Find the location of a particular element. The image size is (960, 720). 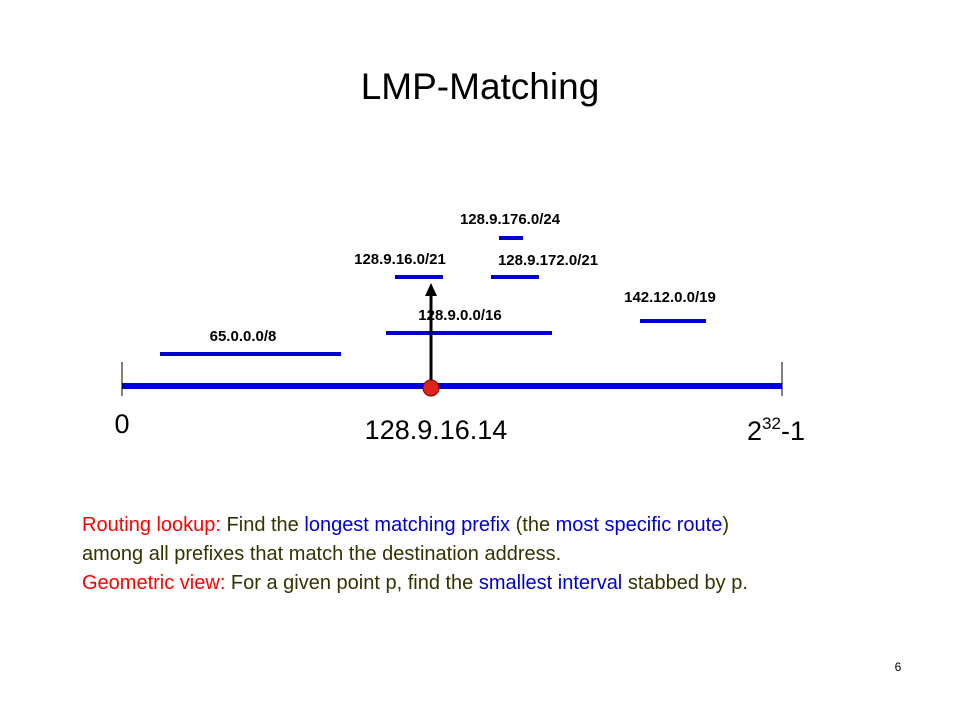

query-point-group: 128.9.16.14 is located at coordinates (436, 364).